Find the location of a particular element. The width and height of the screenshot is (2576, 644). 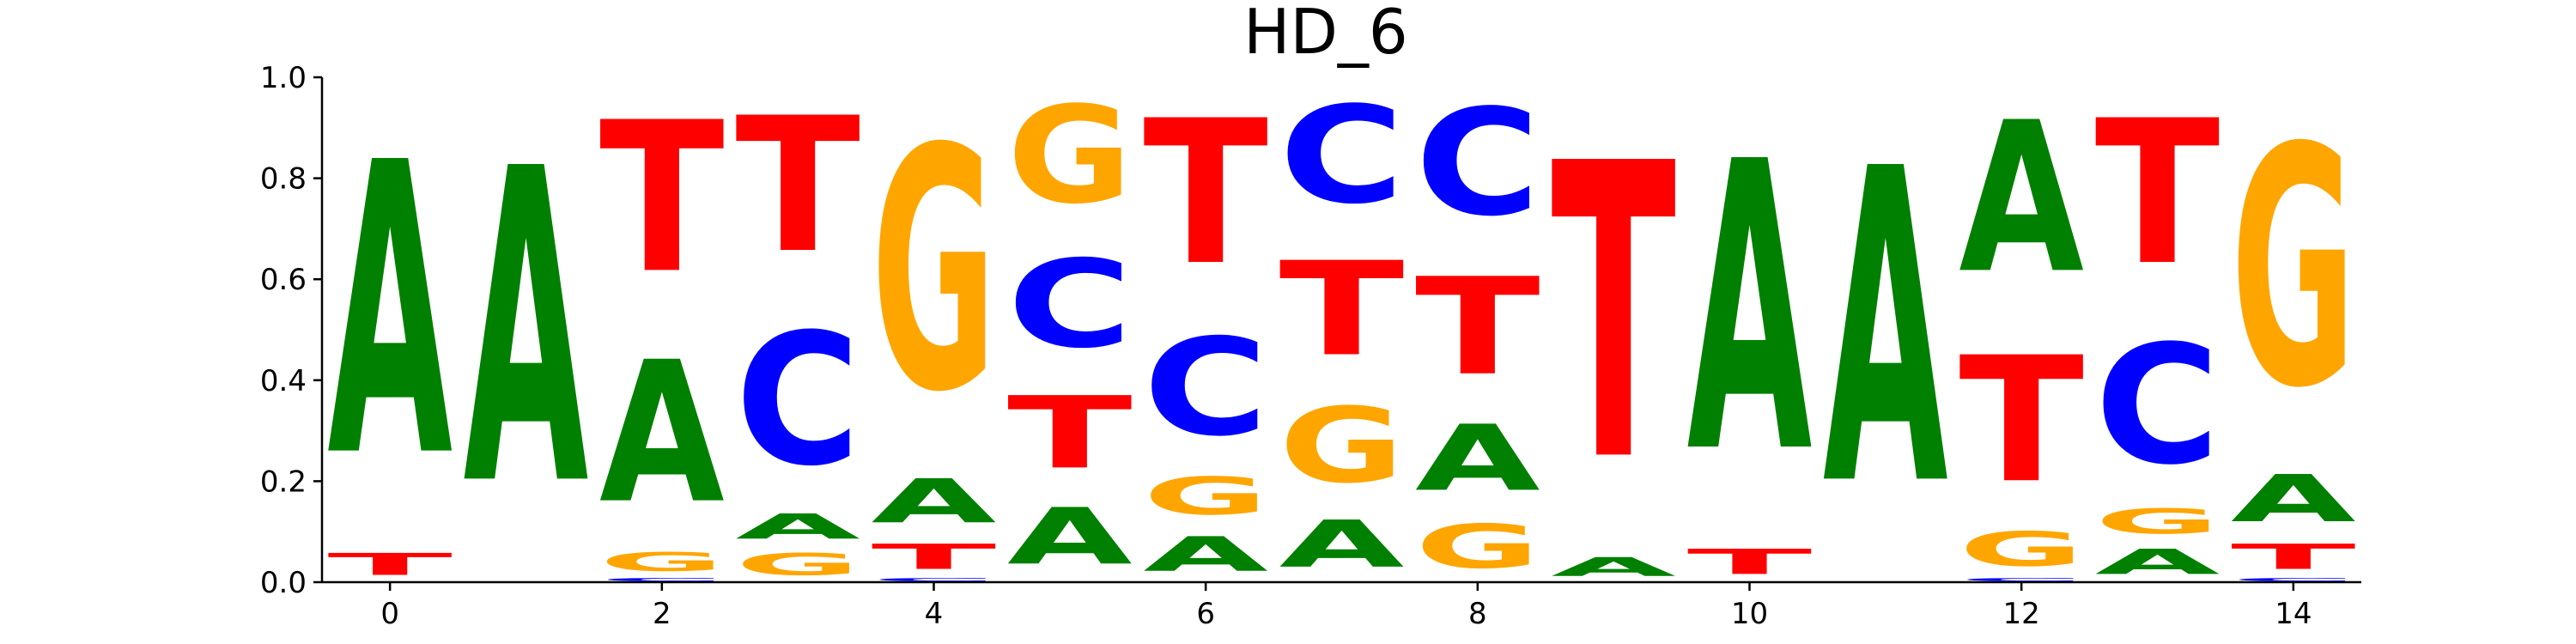

x-tick-label: 14 is located at coordinates (2294, 614).